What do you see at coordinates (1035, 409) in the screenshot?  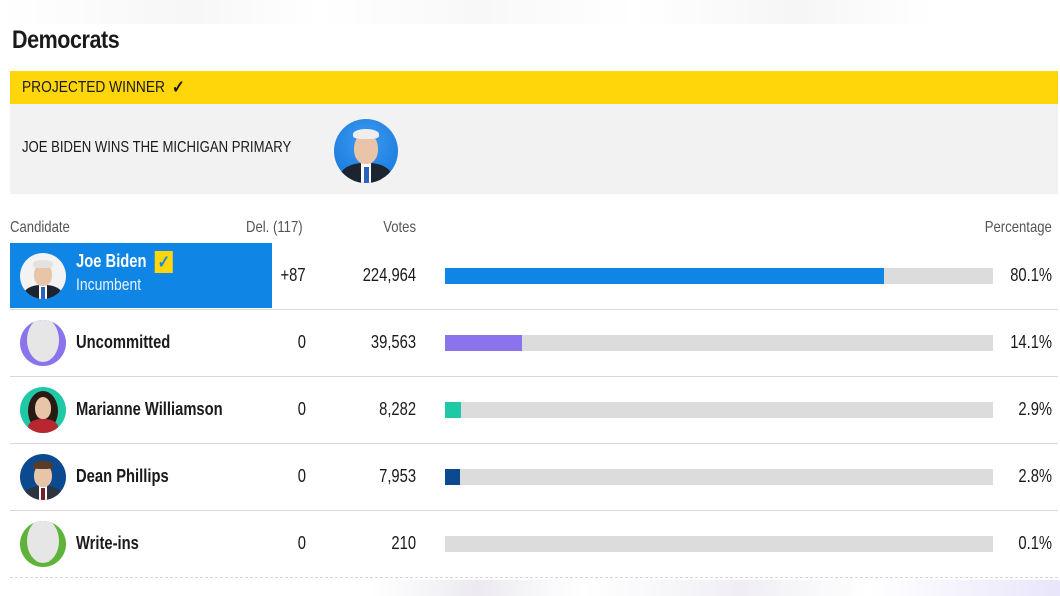 I see `percentage-value: 2.9%` at bounding box center [1035, 409].